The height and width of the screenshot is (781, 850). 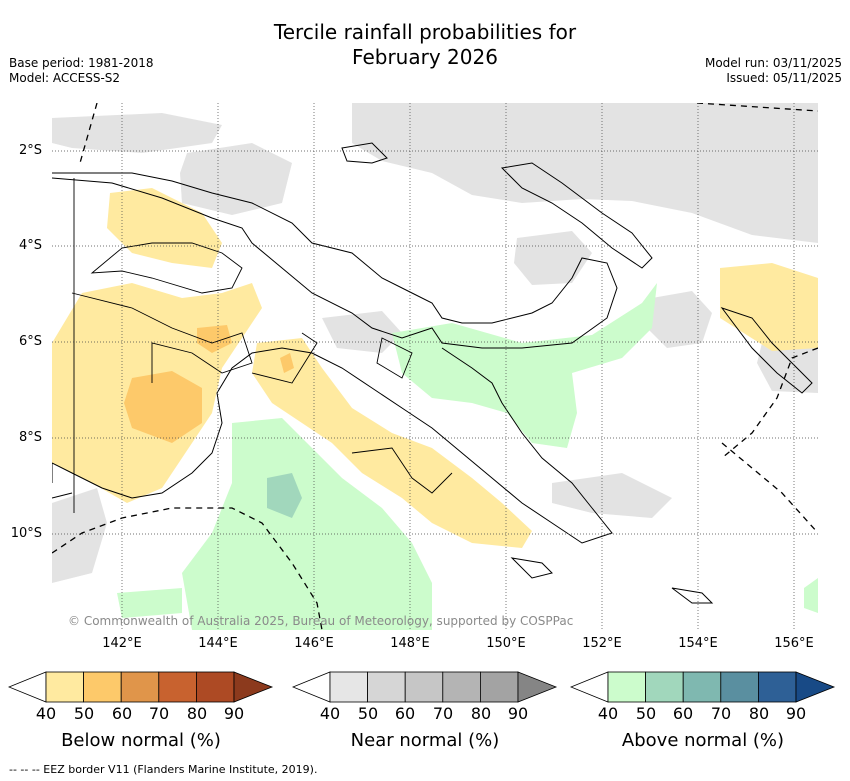 What do you see at coordinates (784, 78) in the screenshot?
I see `issued-date: Issued: 05/11/2025` at bounding box center [784, 78].